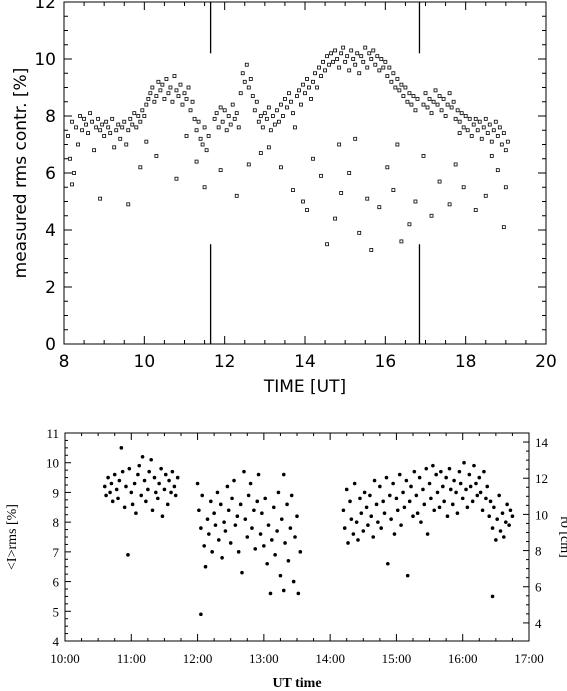 The width and height of the screenshot is (567, 691). Describe the element at coordinates (12, 537) in the screenshot. I see `y-axis-label-left-bottom: <I>rms [%]` at that location.